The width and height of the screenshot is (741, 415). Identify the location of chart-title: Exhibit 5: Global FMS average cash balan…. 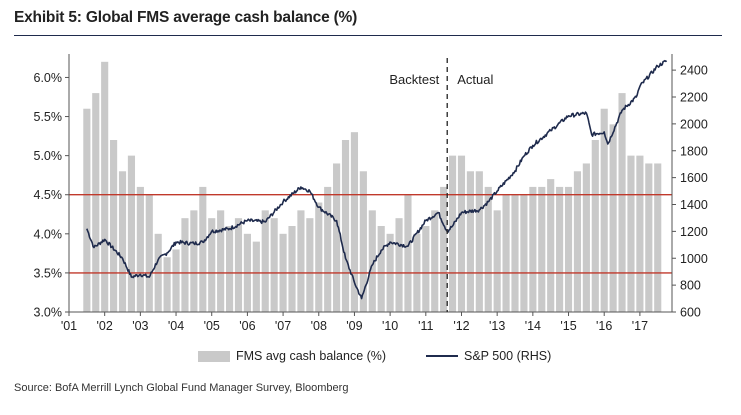
(186, 17).